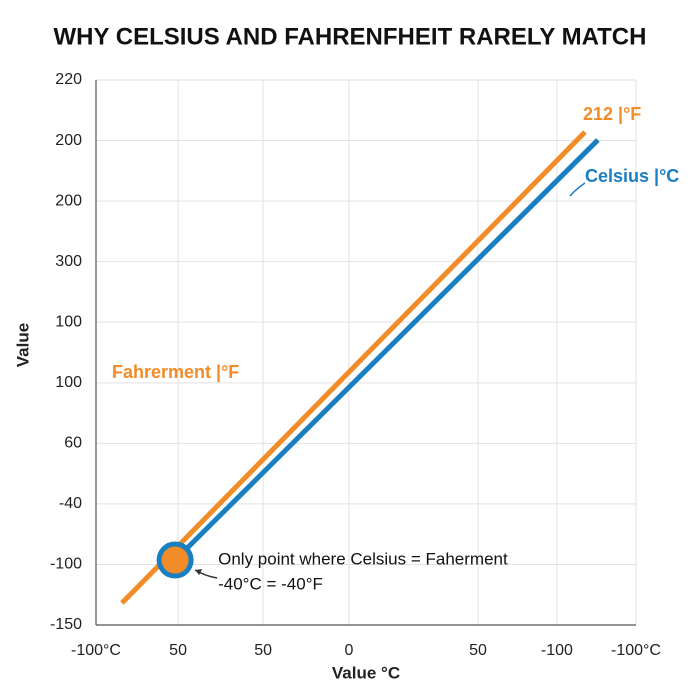 Image resolution: width=700 pixels, height=700 pixels. Describe the element at coordinates (366, 672) in the screenshot. I see `x-axis-title: Value °C` at that location.